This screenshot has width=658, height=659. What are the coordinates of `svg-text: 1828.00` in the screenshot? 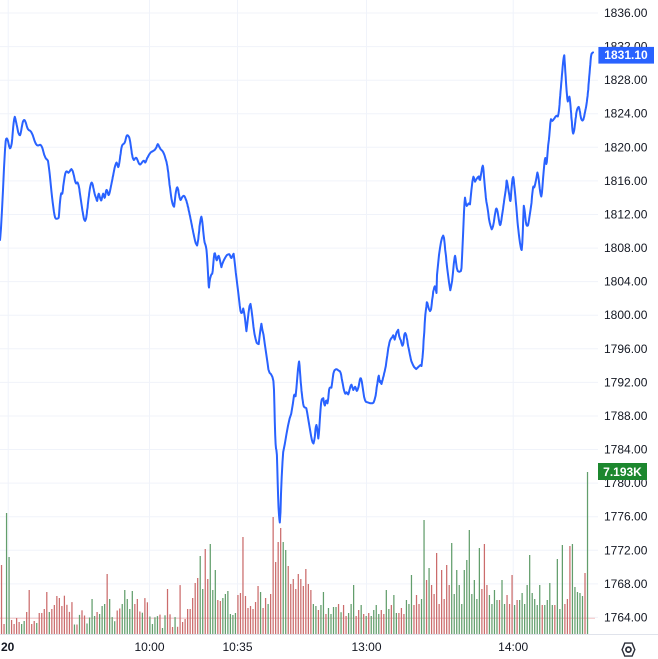 It's located at (626, 80).